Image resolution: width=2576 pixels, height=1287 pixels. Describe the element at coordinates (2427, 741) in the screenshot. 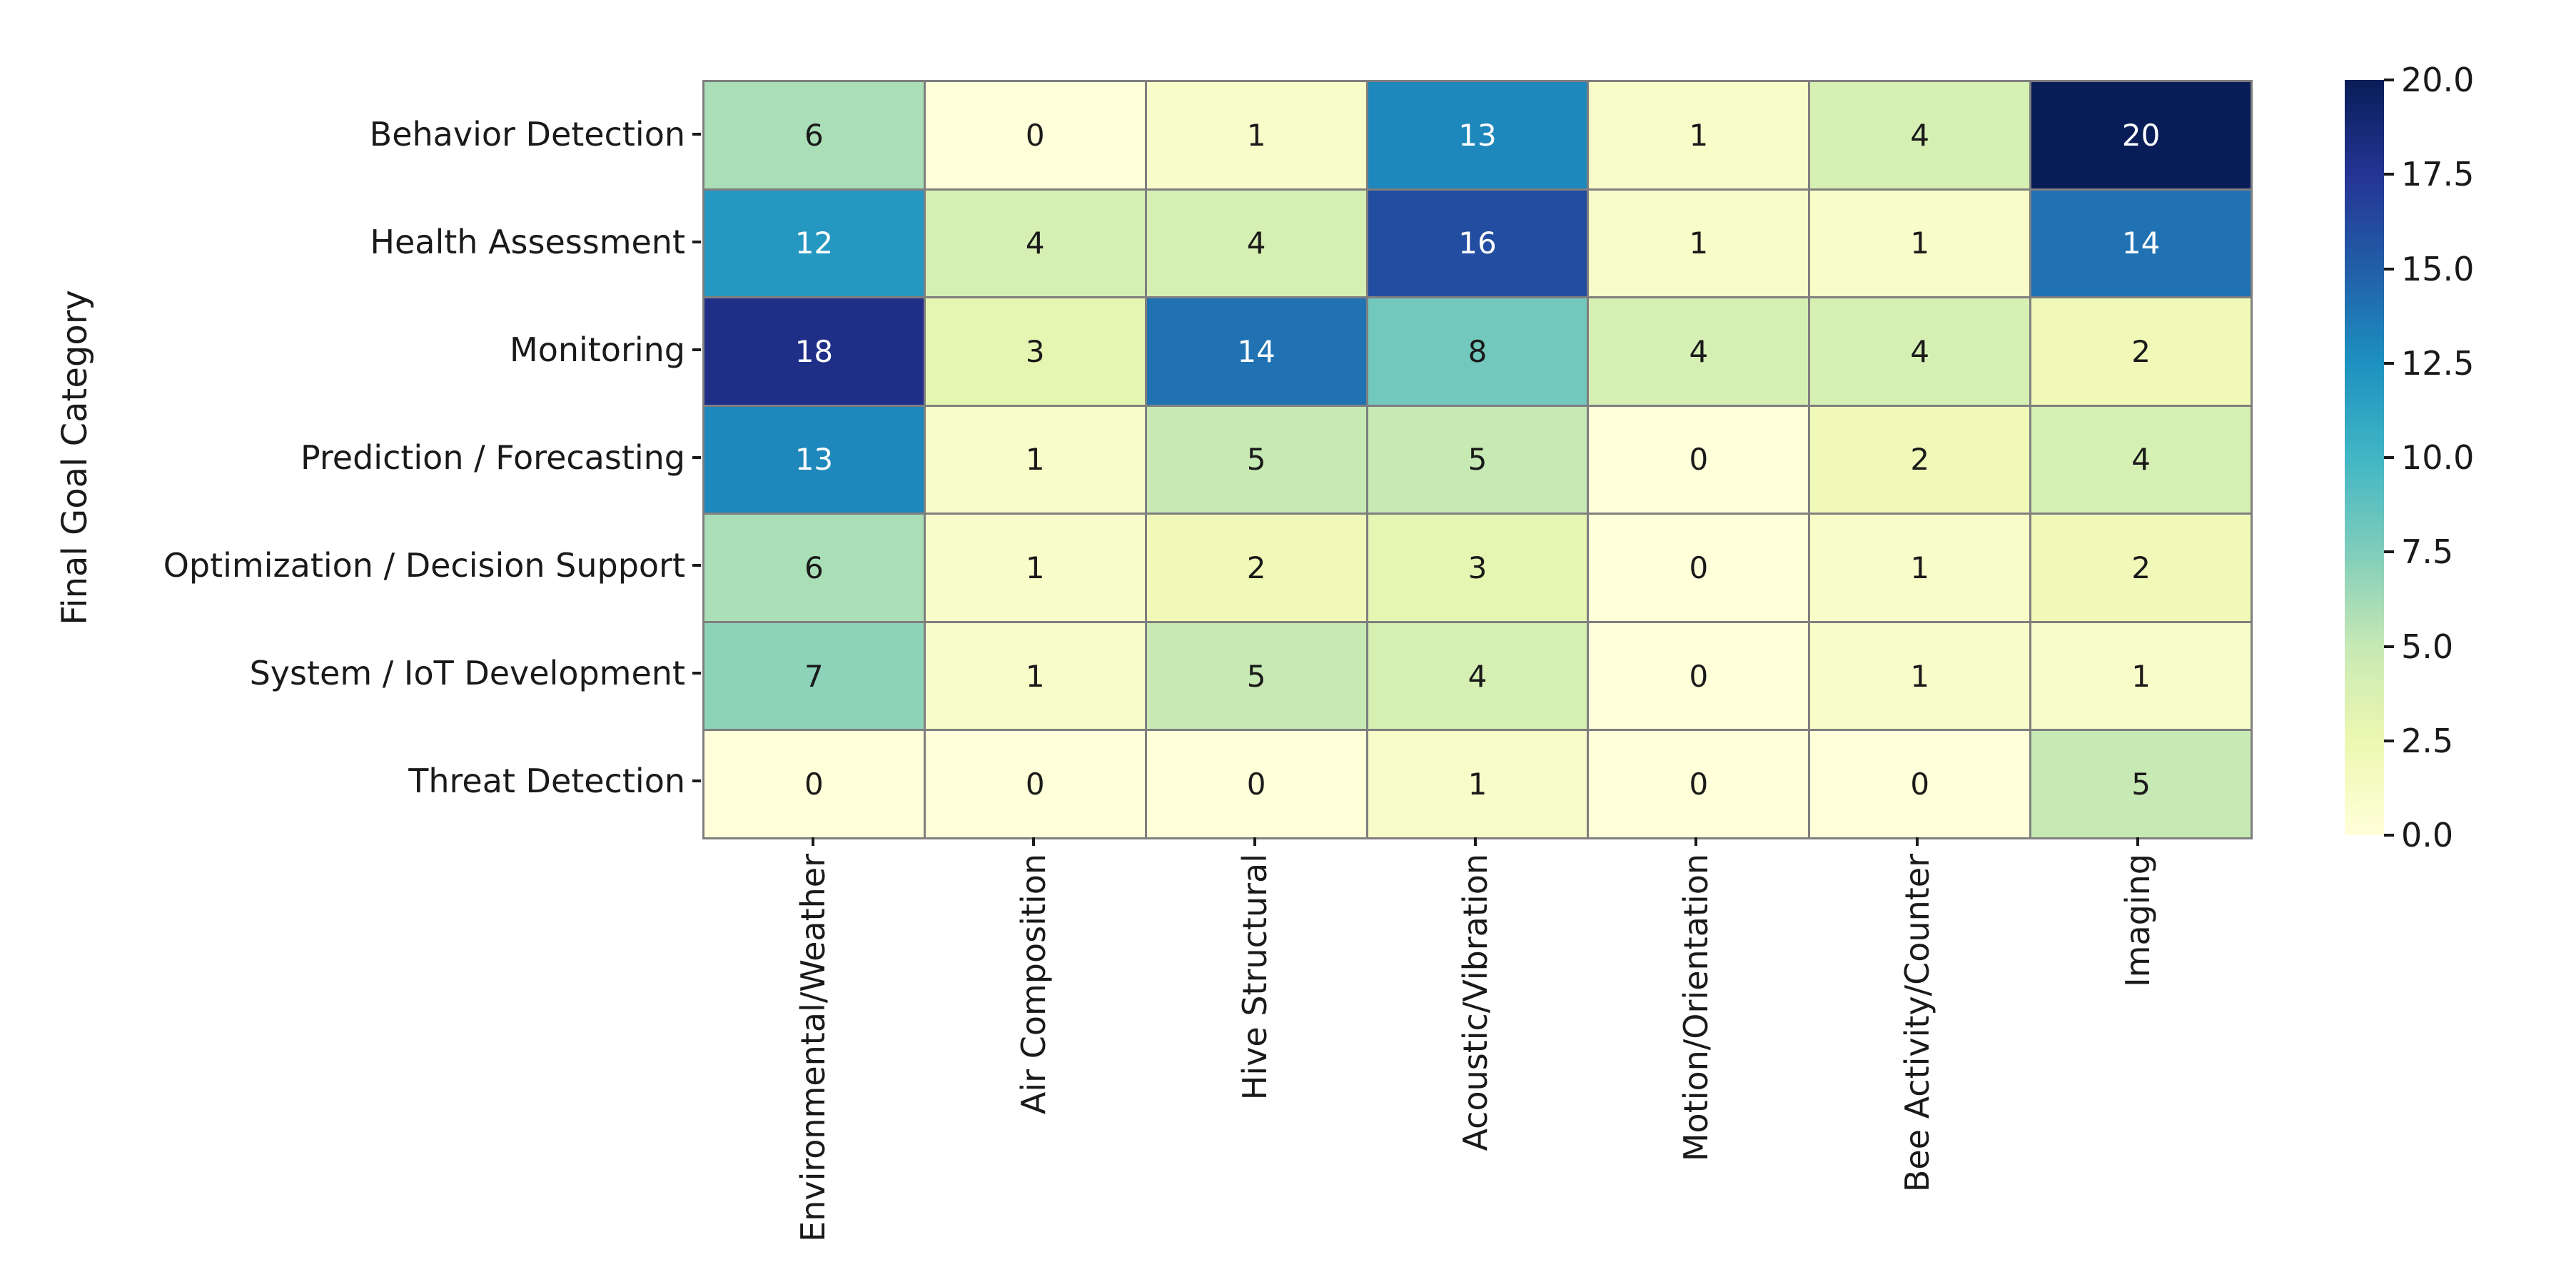

I see `colorbar-tick-label: 2.5` at that location.